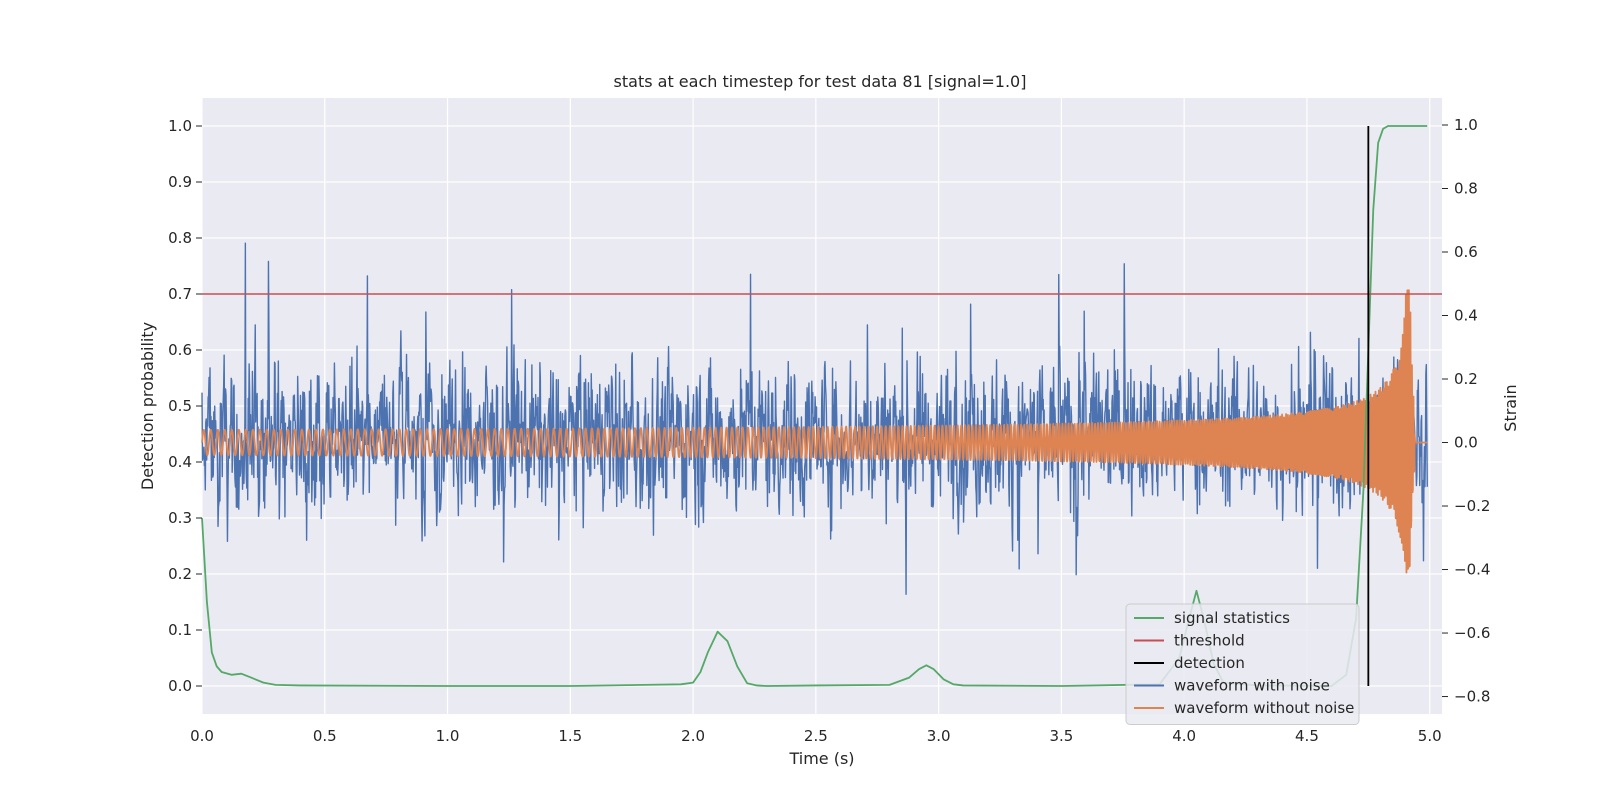 The image size is (1600, 800). I want to click on legend-label: detection, so click(1209, 663).